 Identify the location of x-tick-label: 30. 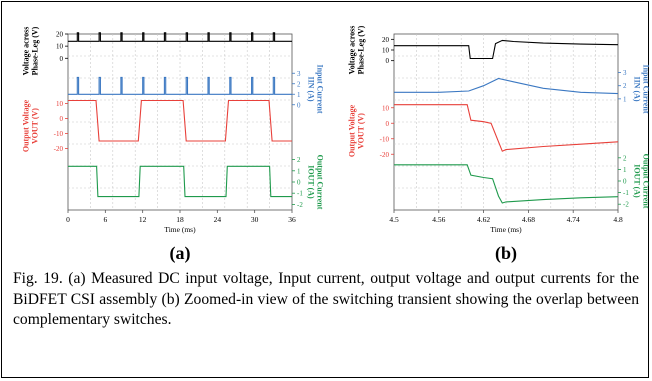
(255, 219).